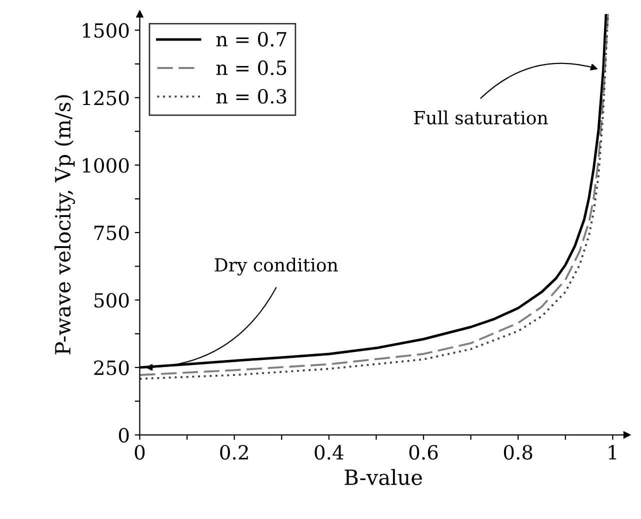 This screenshot has width=641, height=519. Describe the element at coordinates (251, 68) in the screenshot. I see `legend-label: n = 0.5` at that location.